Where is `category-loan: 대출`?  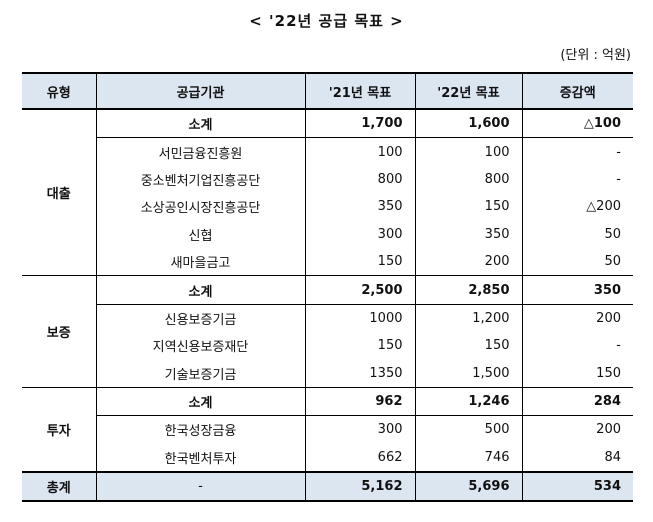
category-loan: 대출 is located at coordinates (59, 193).